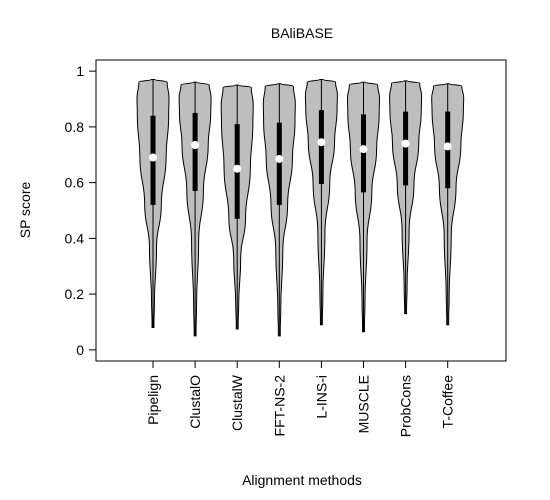  I want to click on y-tick-label: 0.4, so click(75, 238).